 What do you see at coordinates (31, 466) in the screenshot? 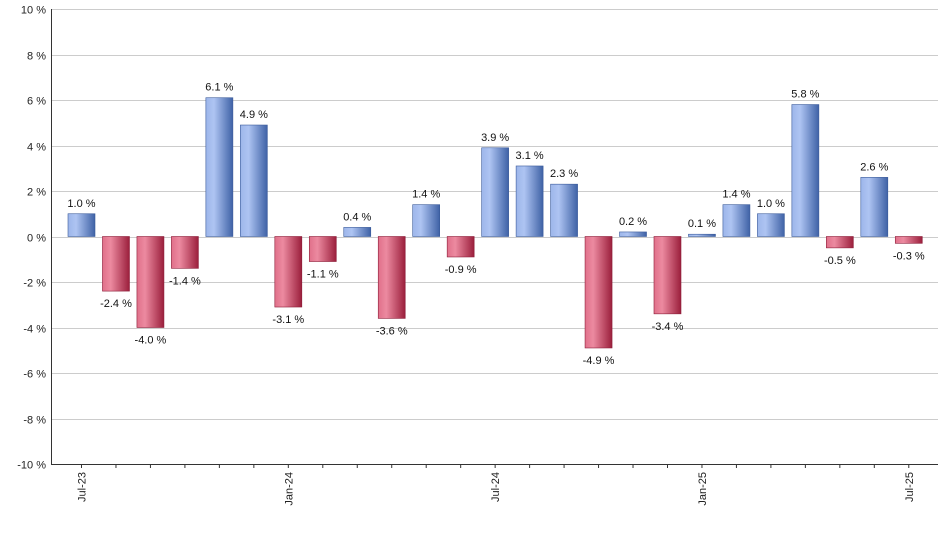
I see `y-tick-label: -10 %` at bounding box center [31, 466].